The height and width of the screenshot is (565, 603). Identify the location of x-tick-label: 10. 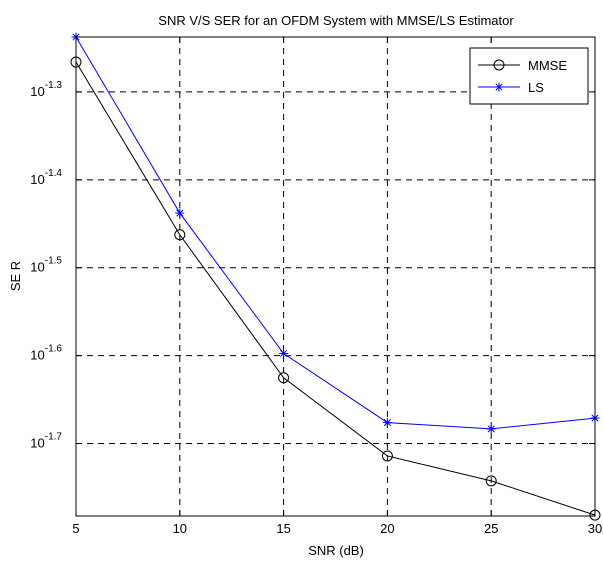
(180, 528).